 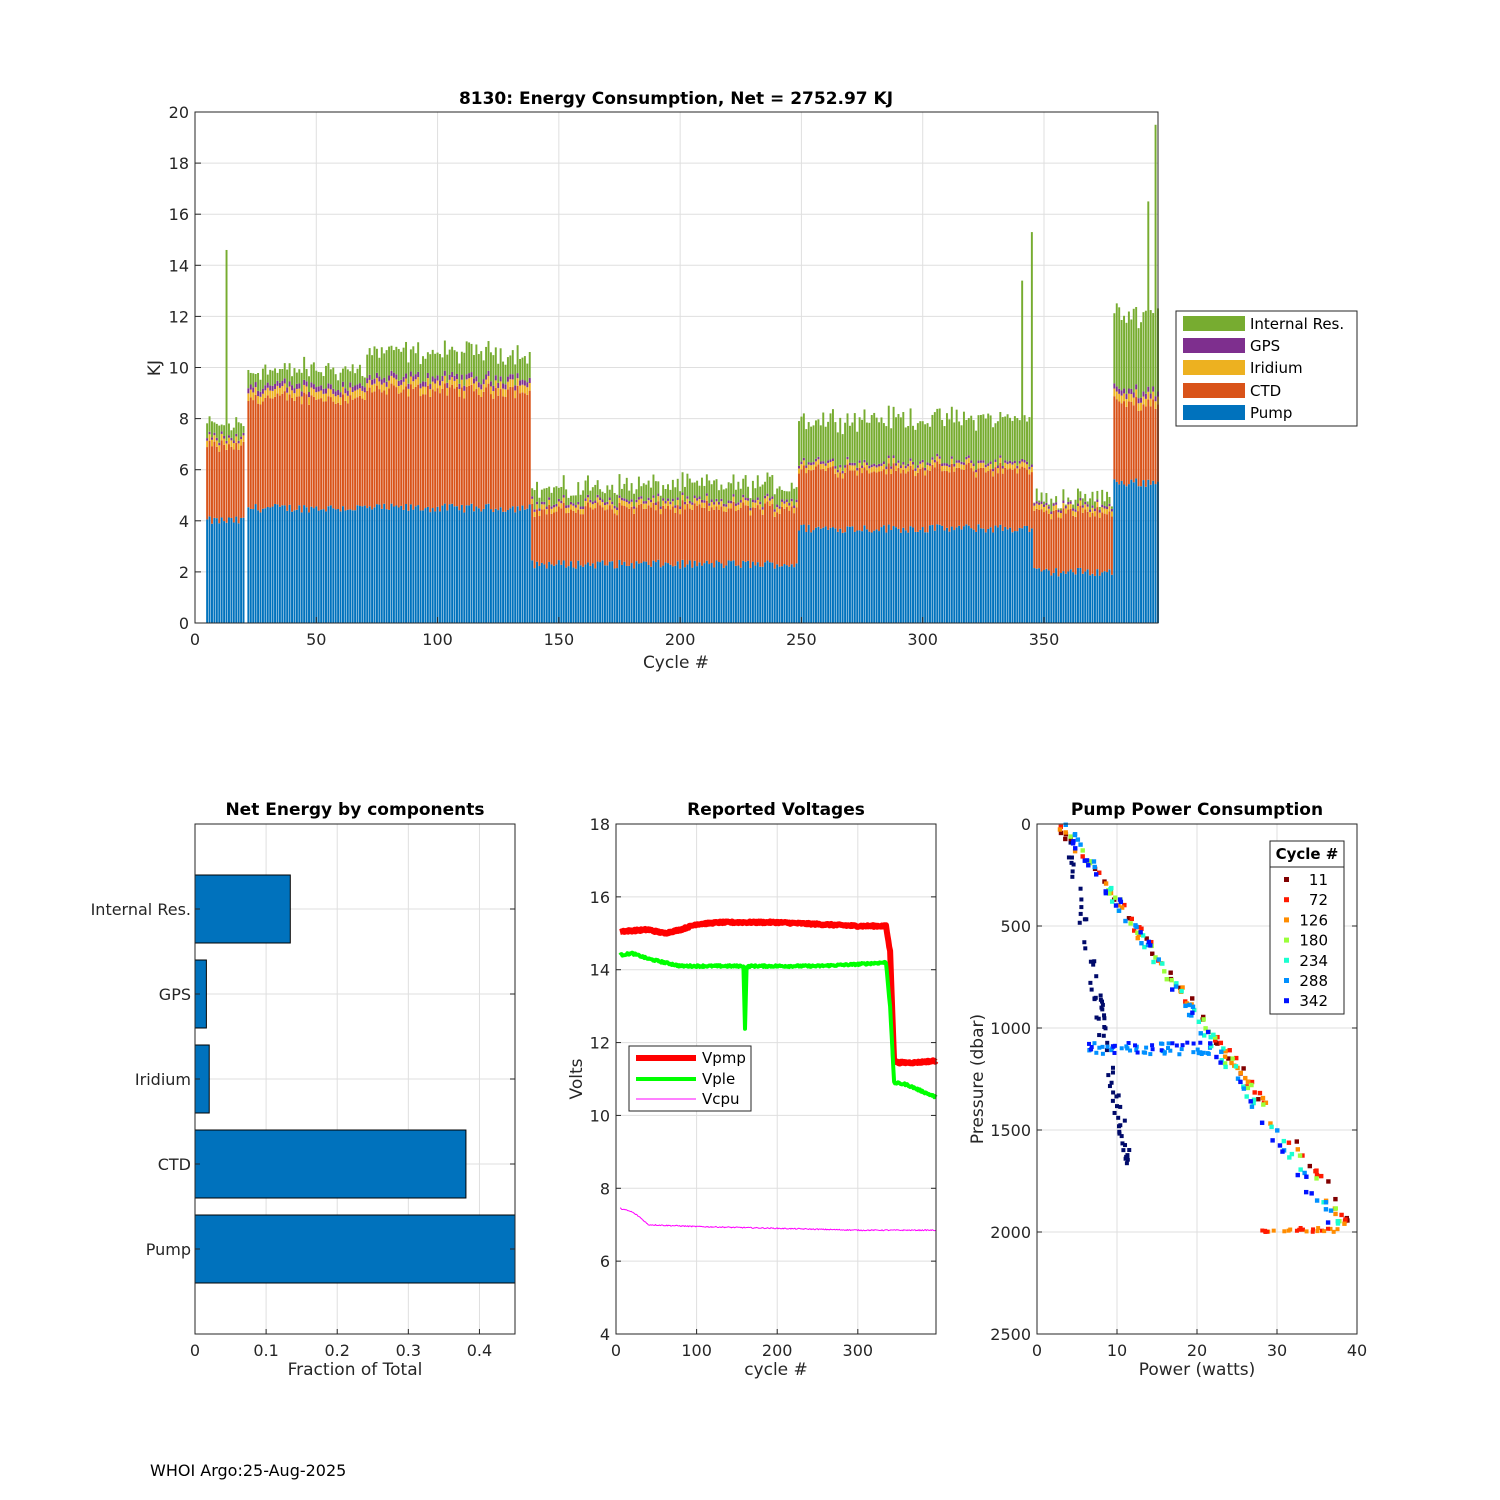 What do you see at coordinates (179, 265) in the screenshot?
I see `y-tick-label: 14` at bounding box center [179, 265].